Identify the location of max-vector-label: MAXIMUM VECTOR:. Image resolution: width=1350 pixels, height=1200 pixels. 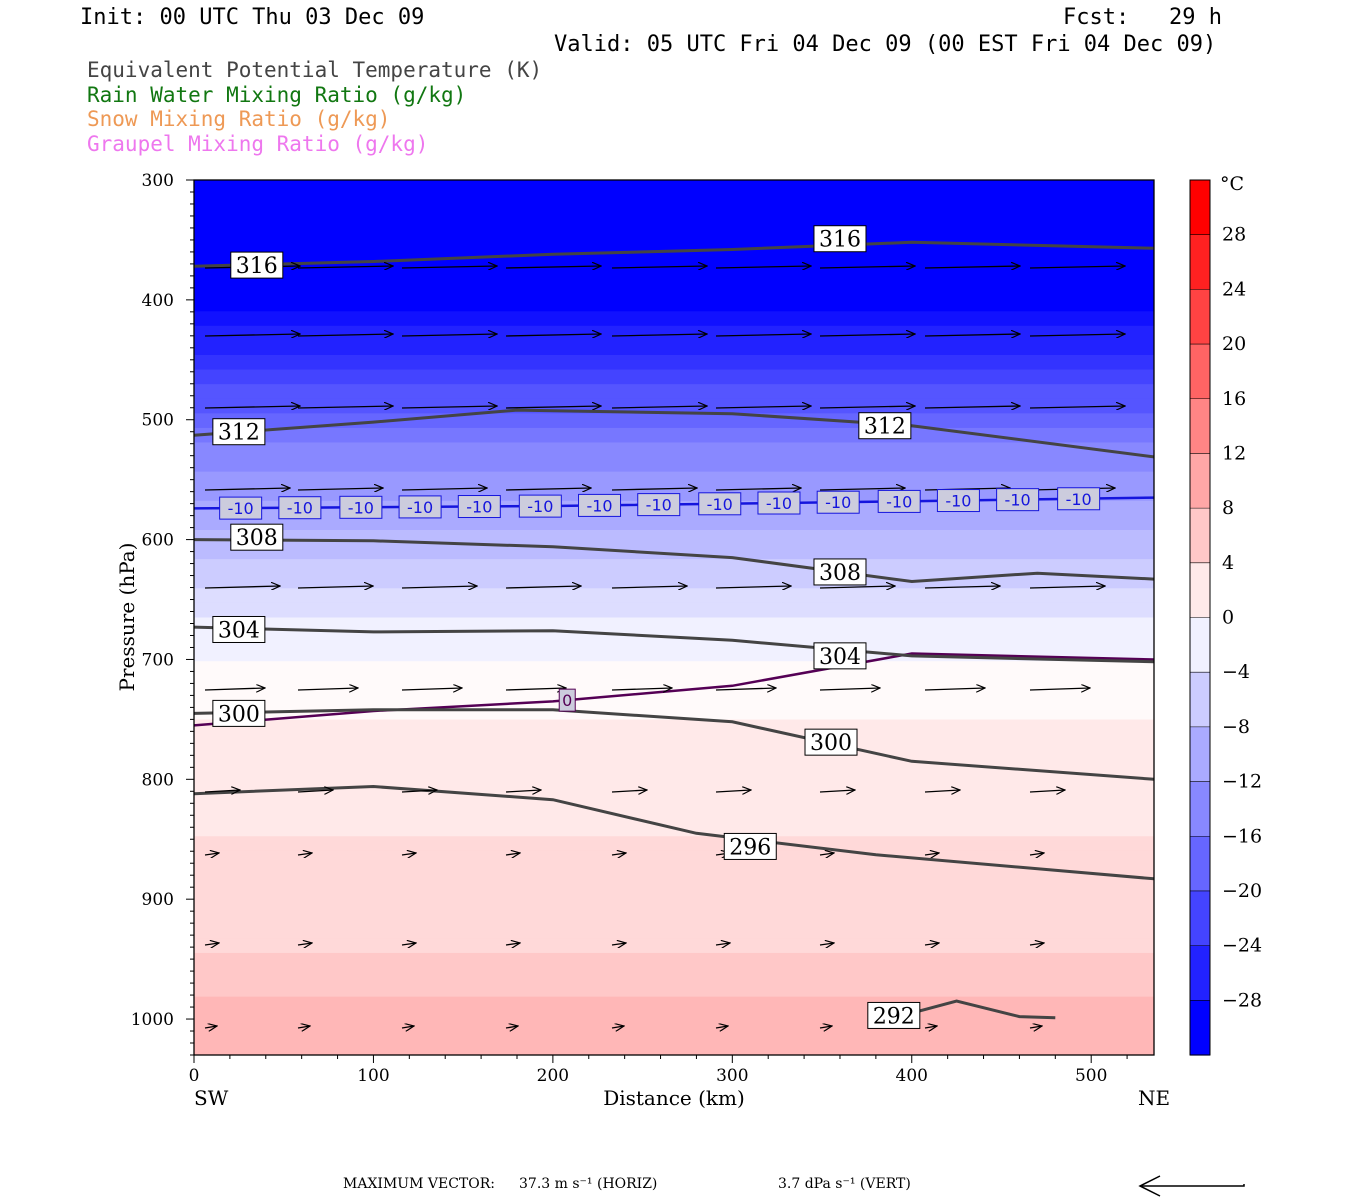
(419, 1184).